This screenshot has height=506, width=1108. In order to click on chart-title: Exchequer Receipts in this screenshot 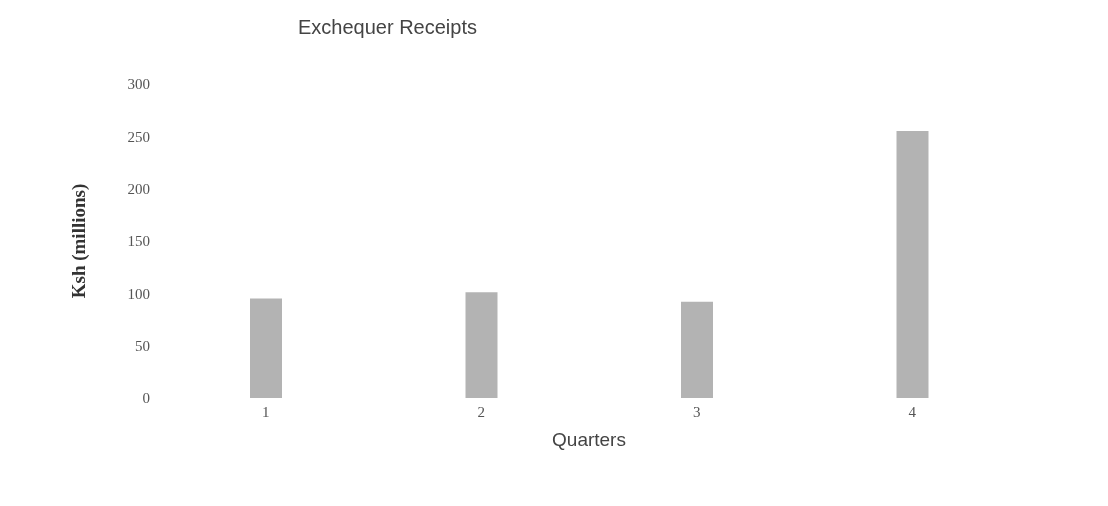, I will do `click(387, 27)`.